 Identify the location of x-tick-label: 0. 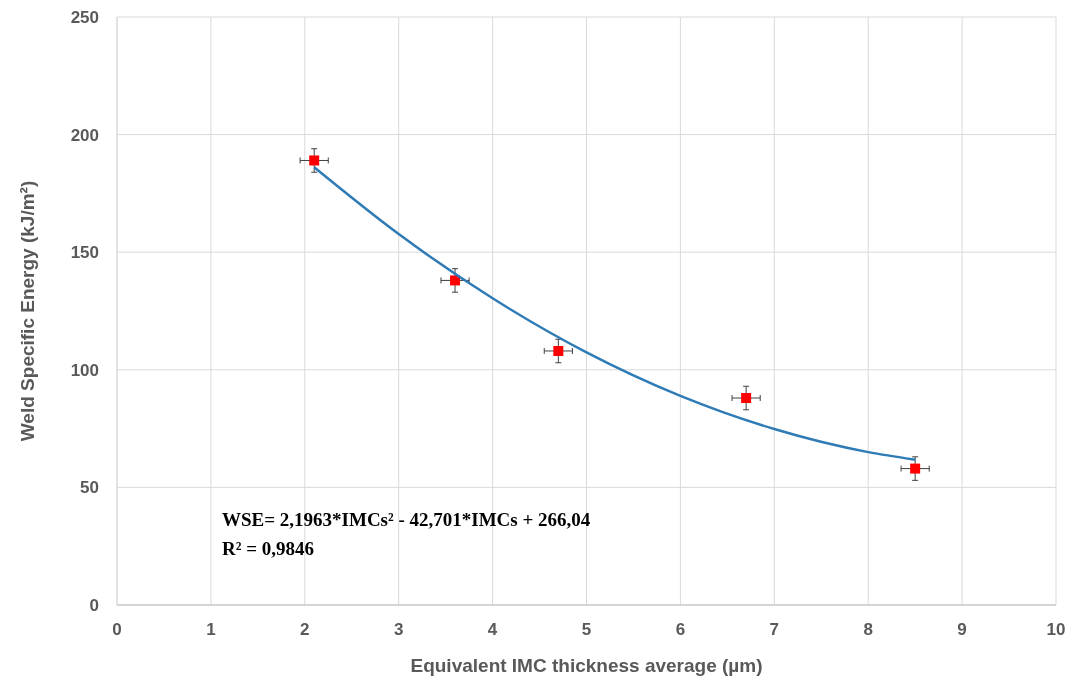
(117, 629).